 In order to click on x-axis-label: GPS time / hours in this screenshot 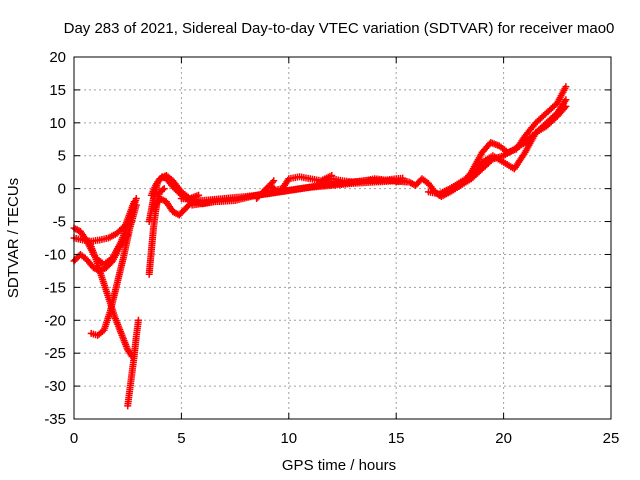, I will do `click(339, 465)`.